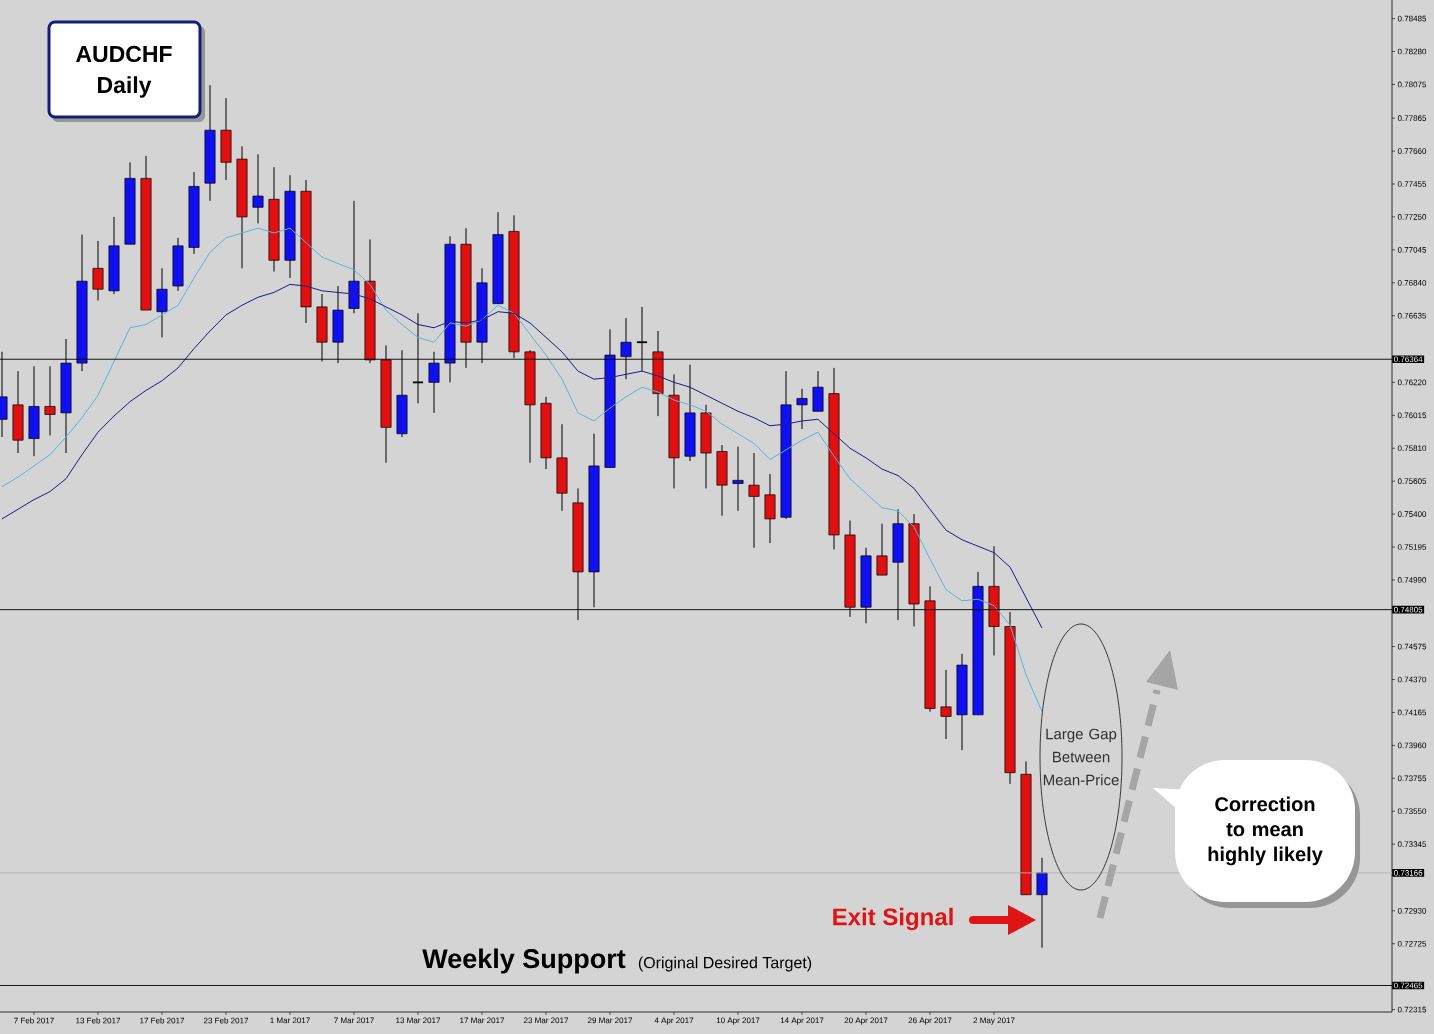 The height and width of the screenshot is (1034, 1434). I want to click on y-tick-label: 0.72725, so click(1412, 943).